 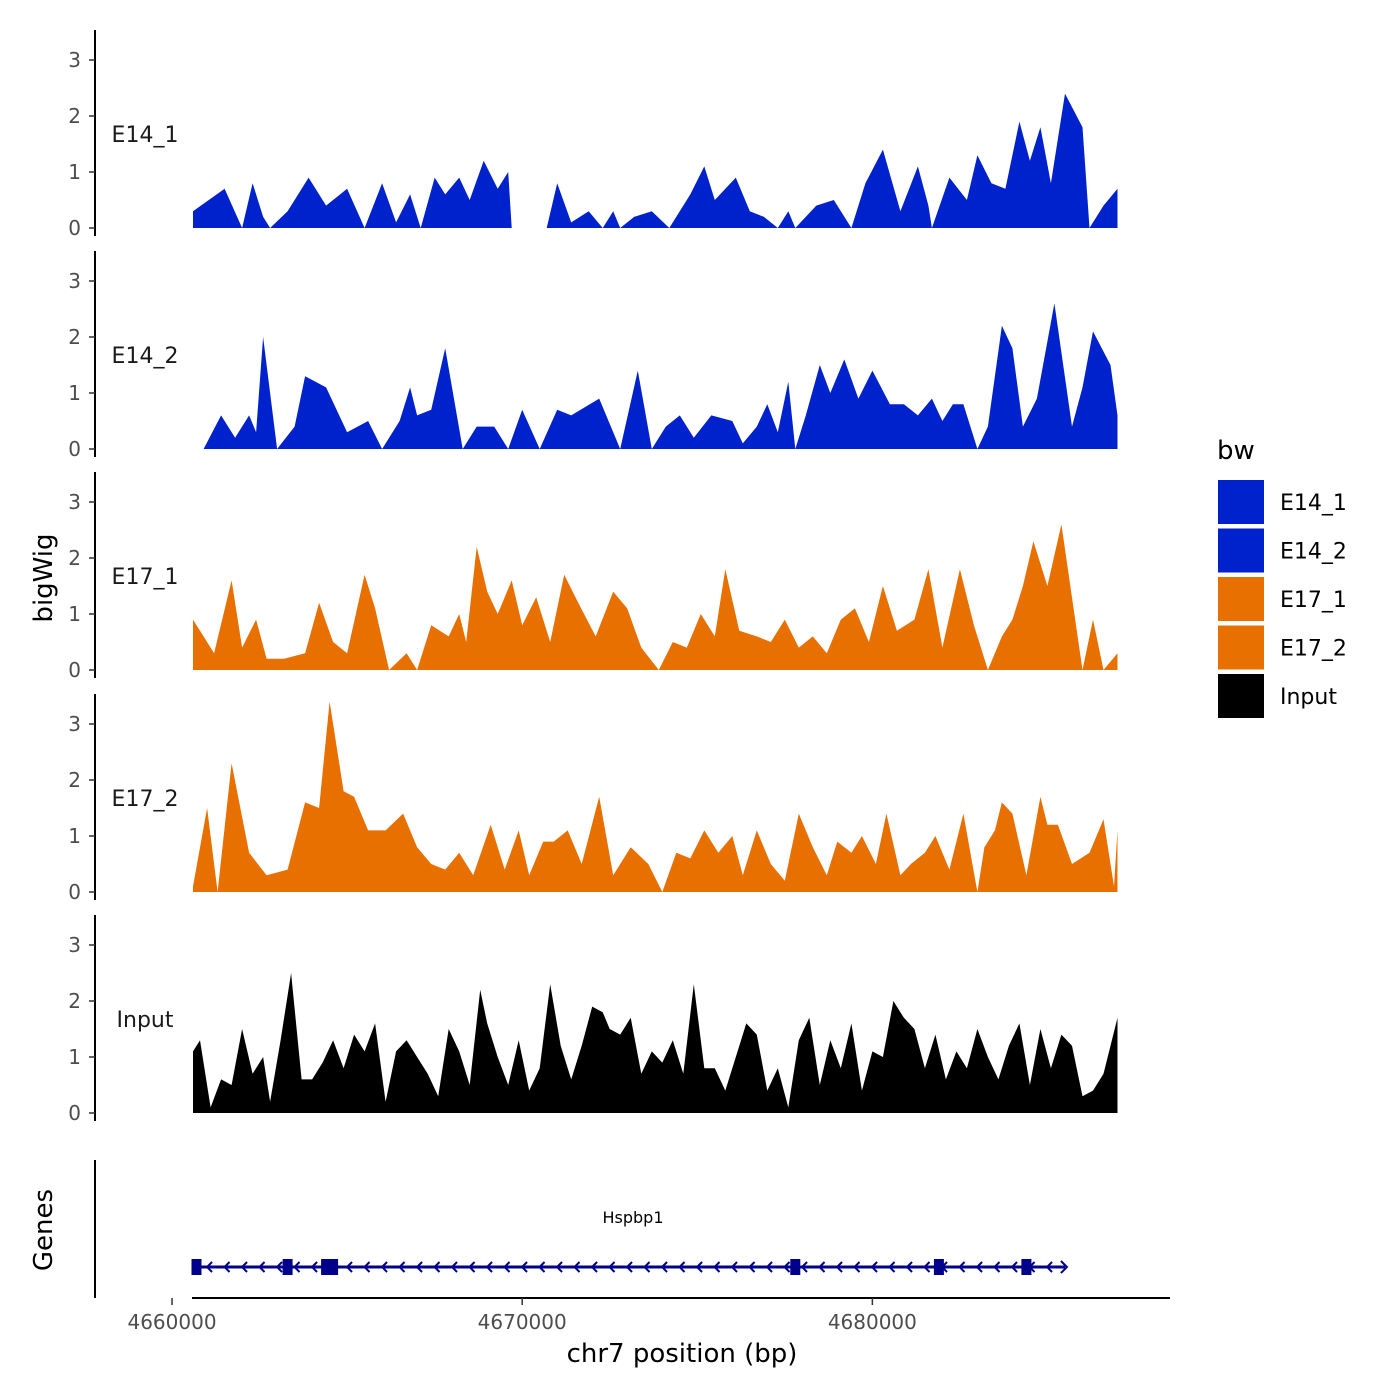 What do you see at coordinates (145, 577) in the screenshot?
I see `track-label-E17_1: E17_1` at bounding box center [145, 577].